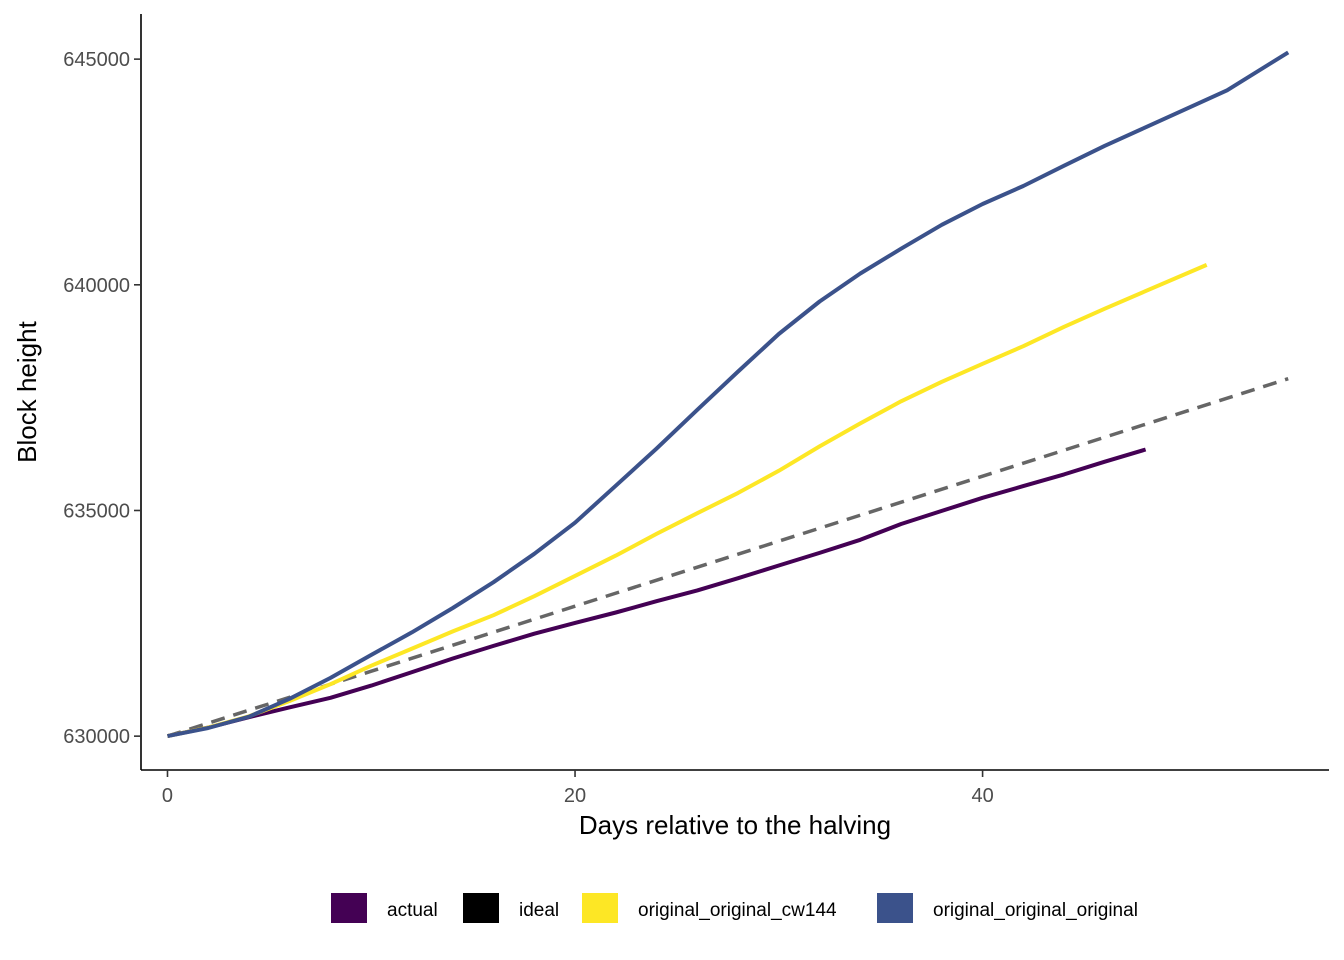 The image size is (1344, 960). Describe the element at coordinates (102, 398) in the screenshot. I see `y-axis-ticks: 630000 635000 640000 645000` at that location.